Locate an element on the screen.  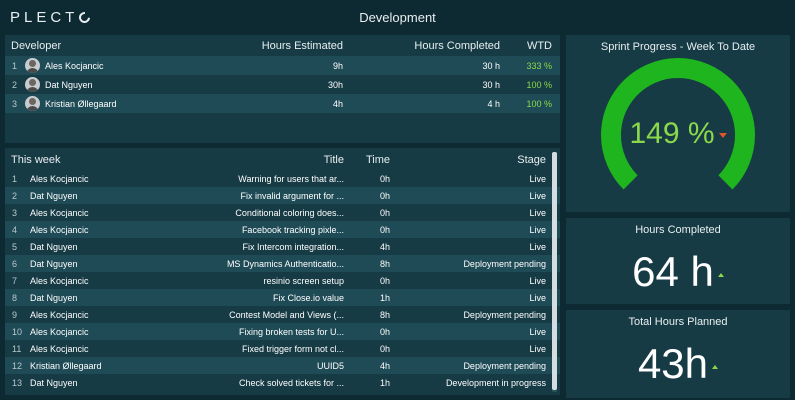
row-rank: 2 is located at coordinates (15, 85).